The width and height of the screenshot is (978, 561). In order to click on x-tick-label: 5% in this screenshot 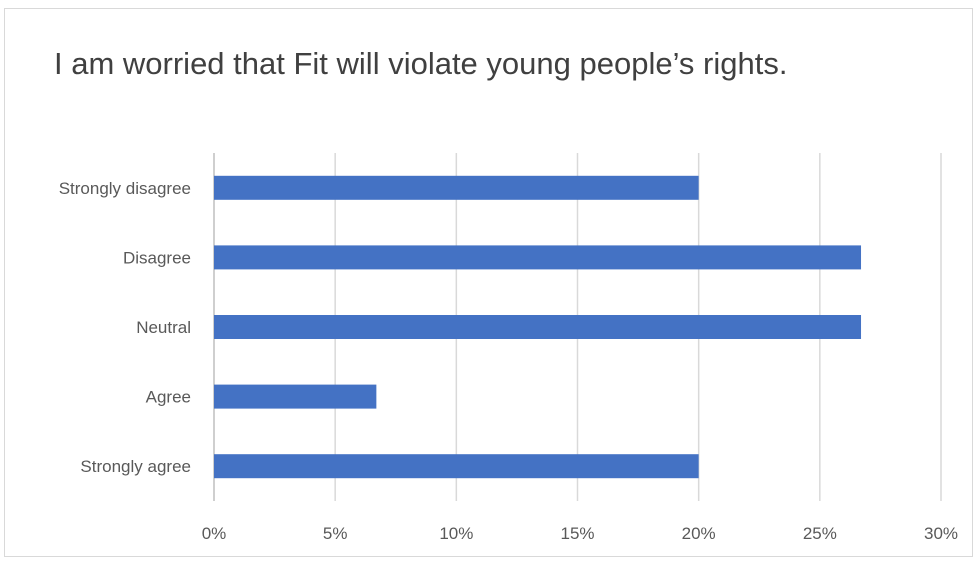, I will do `click(335, 533)`.